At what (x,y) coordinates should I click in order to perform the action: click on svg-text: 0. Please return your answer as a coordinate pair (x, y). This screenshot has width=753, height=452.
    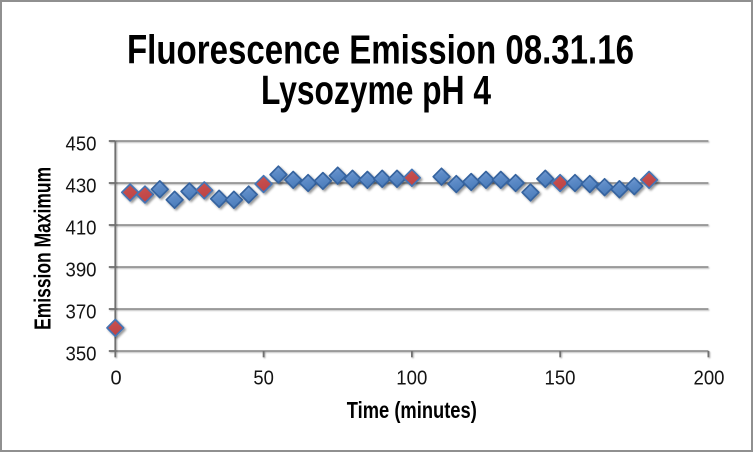
    Looking at the image, I should click on (115, 379).